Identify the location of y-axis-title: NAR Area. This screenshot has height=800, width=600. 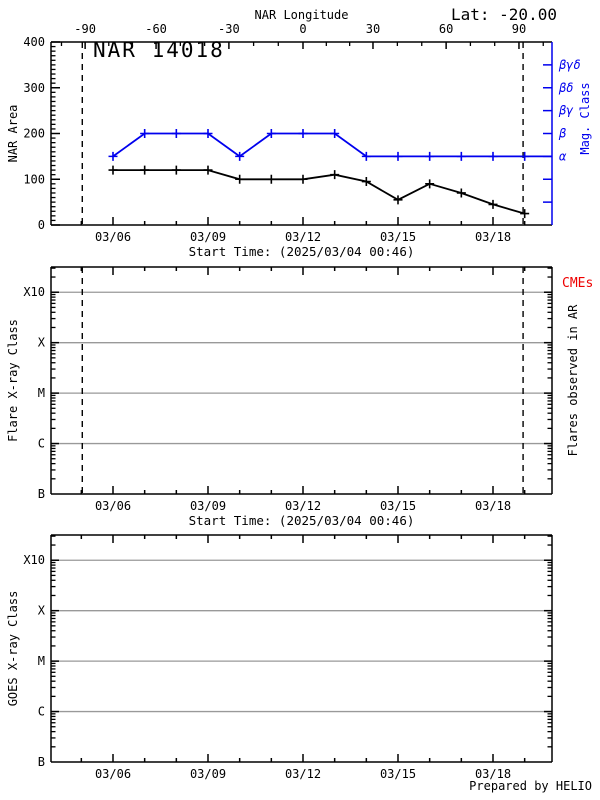
(13, 134).